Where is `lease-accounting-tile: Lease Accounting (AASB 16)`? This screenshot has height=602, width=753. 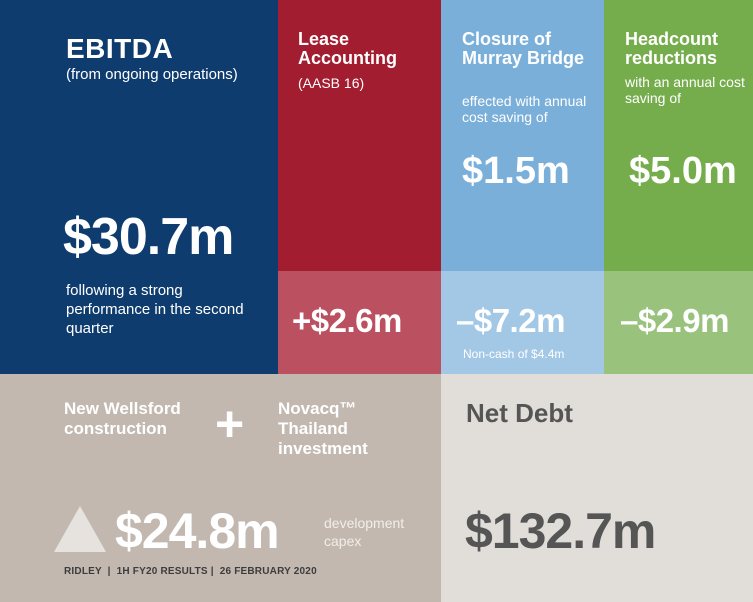 lease-accounting-tile: Lease Accounting (AASB 16) is located at coordinates (359, 135).